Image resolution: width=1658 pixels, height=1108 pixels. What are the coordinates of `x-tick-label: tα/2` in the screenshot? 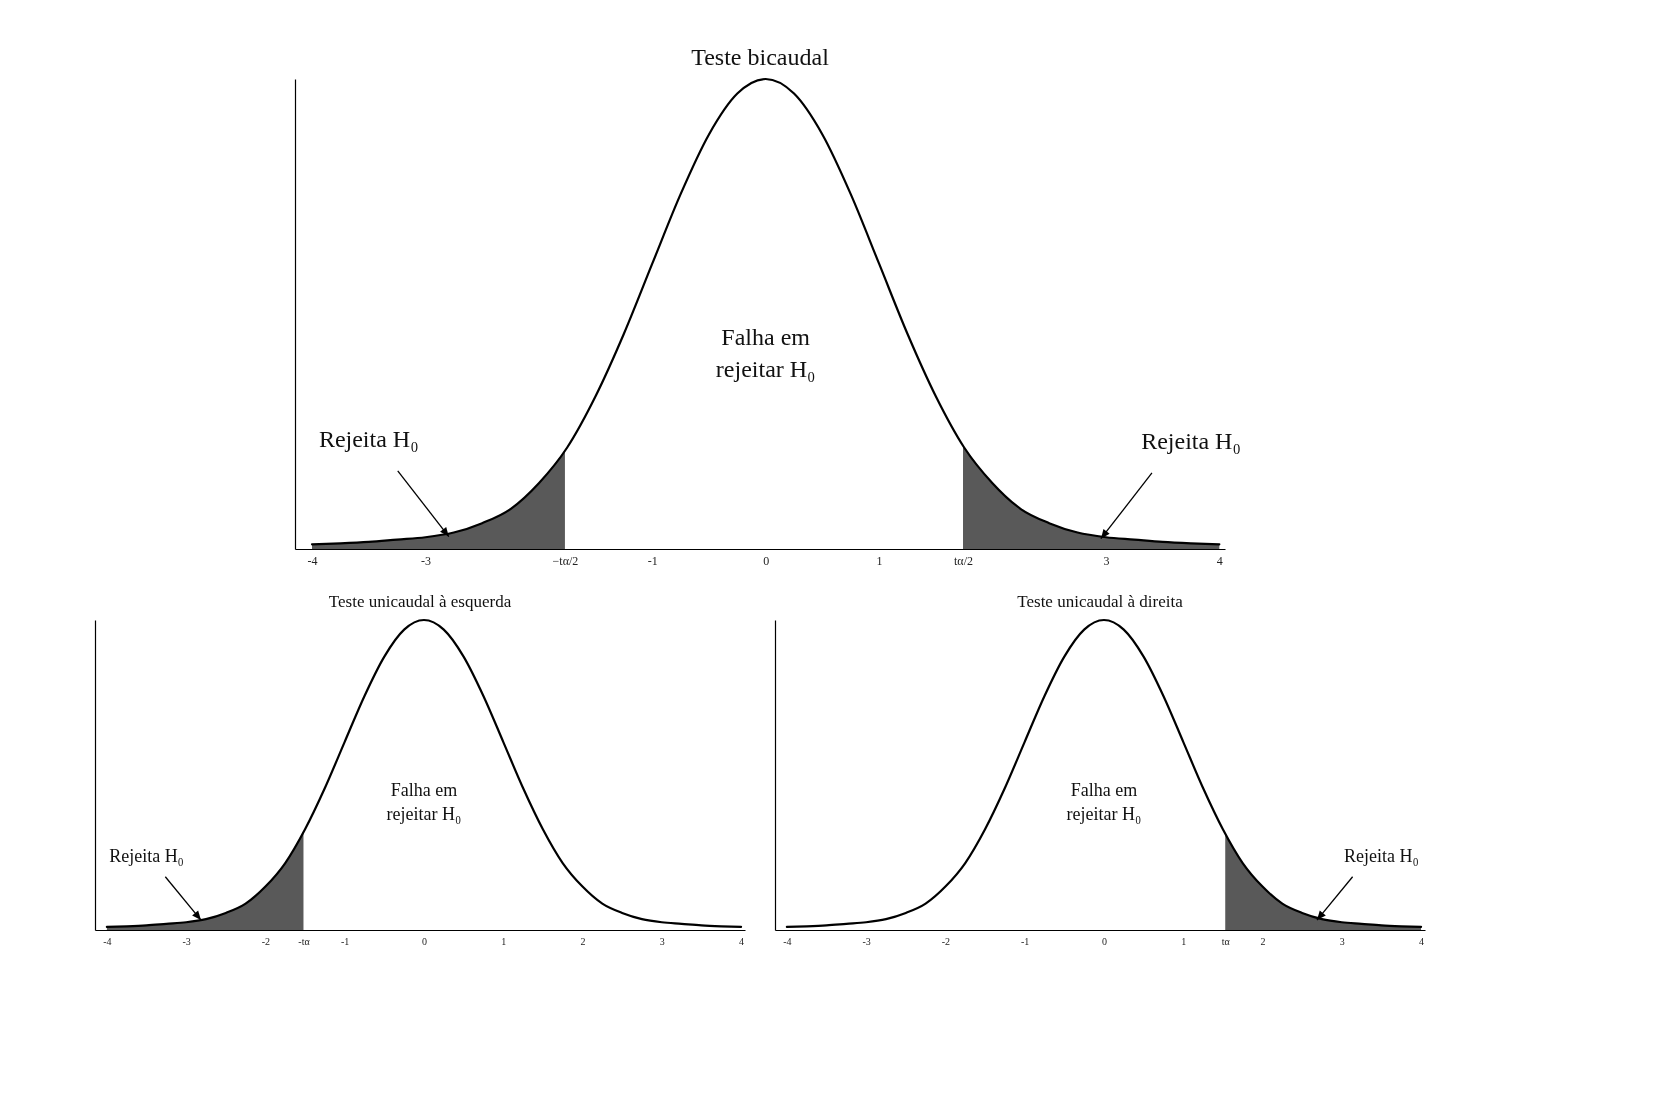 It's located at (963, 560).